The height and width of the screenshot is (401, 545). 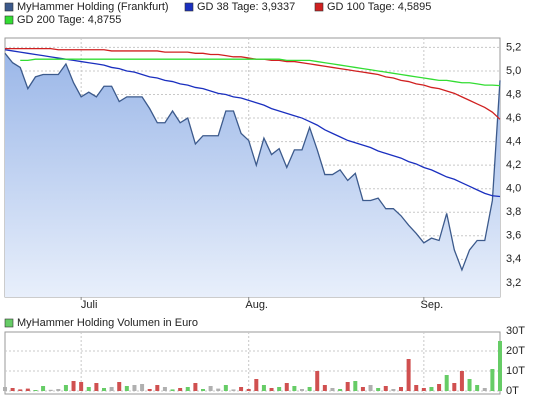 What do you see at coordinates (513, 94) in the screenshot?
I see `y-tick-label: 4,8` at bounding box center [513, 94].